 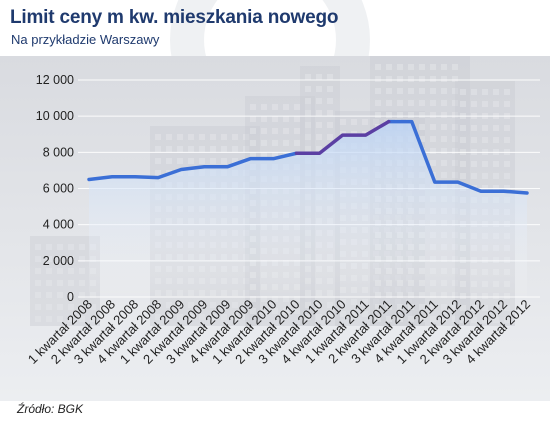 I want to click on y-tick-label: 2 000, so click(x=58, y=261).